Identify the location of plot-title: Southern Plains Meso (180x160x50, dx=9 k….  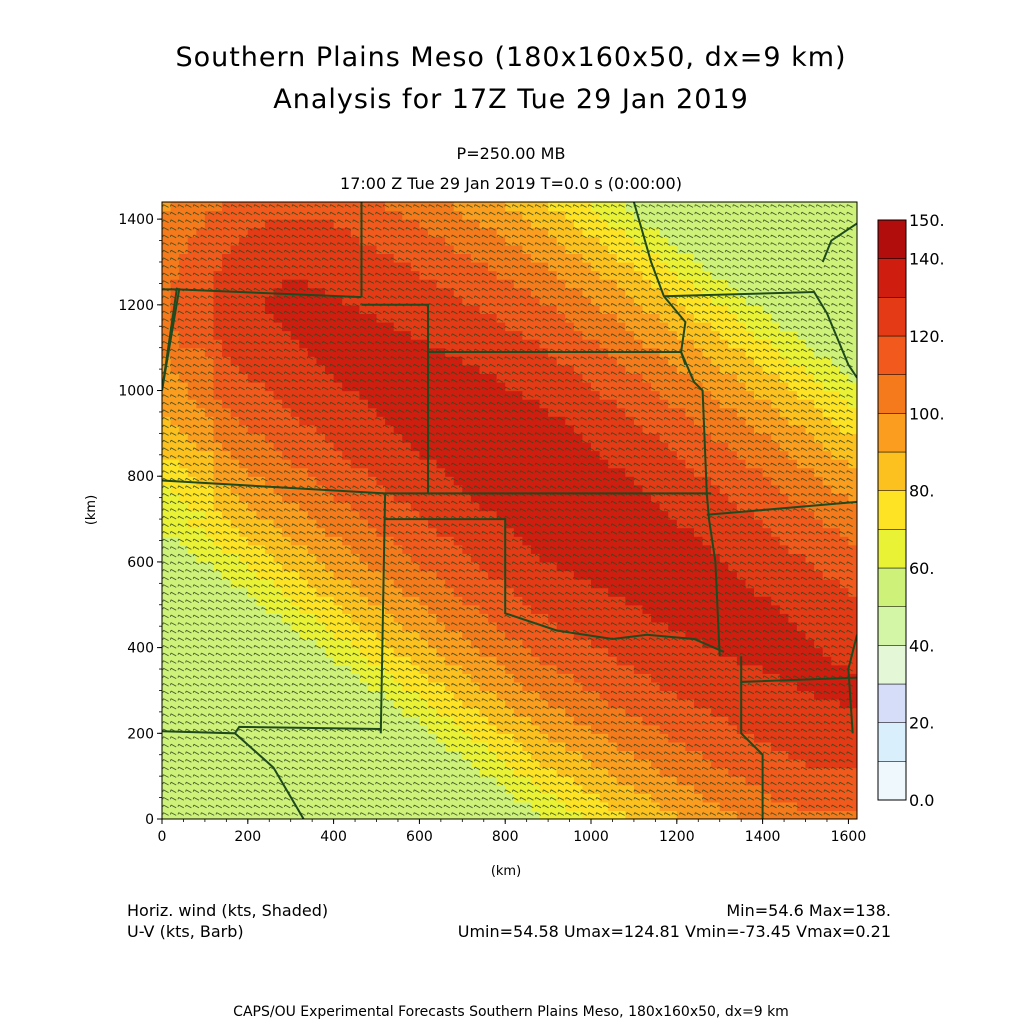
(511, 57).